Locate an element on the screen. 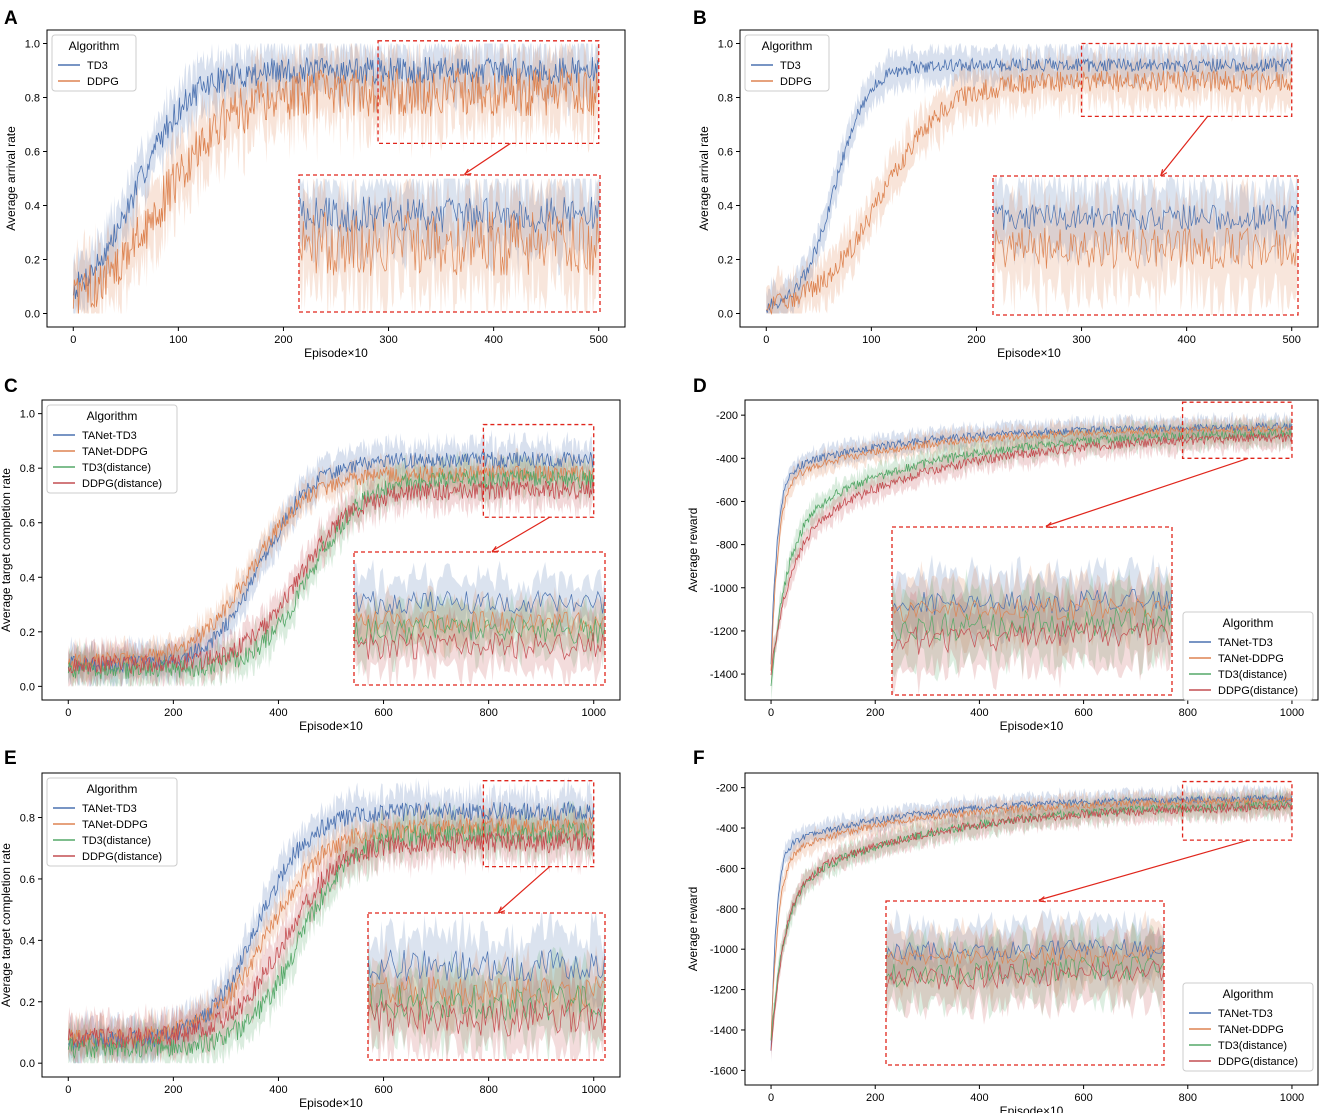 This screenshot has width=1325, height=1113. y-tick-label: 1.0 is located at coordinates (725, 45).